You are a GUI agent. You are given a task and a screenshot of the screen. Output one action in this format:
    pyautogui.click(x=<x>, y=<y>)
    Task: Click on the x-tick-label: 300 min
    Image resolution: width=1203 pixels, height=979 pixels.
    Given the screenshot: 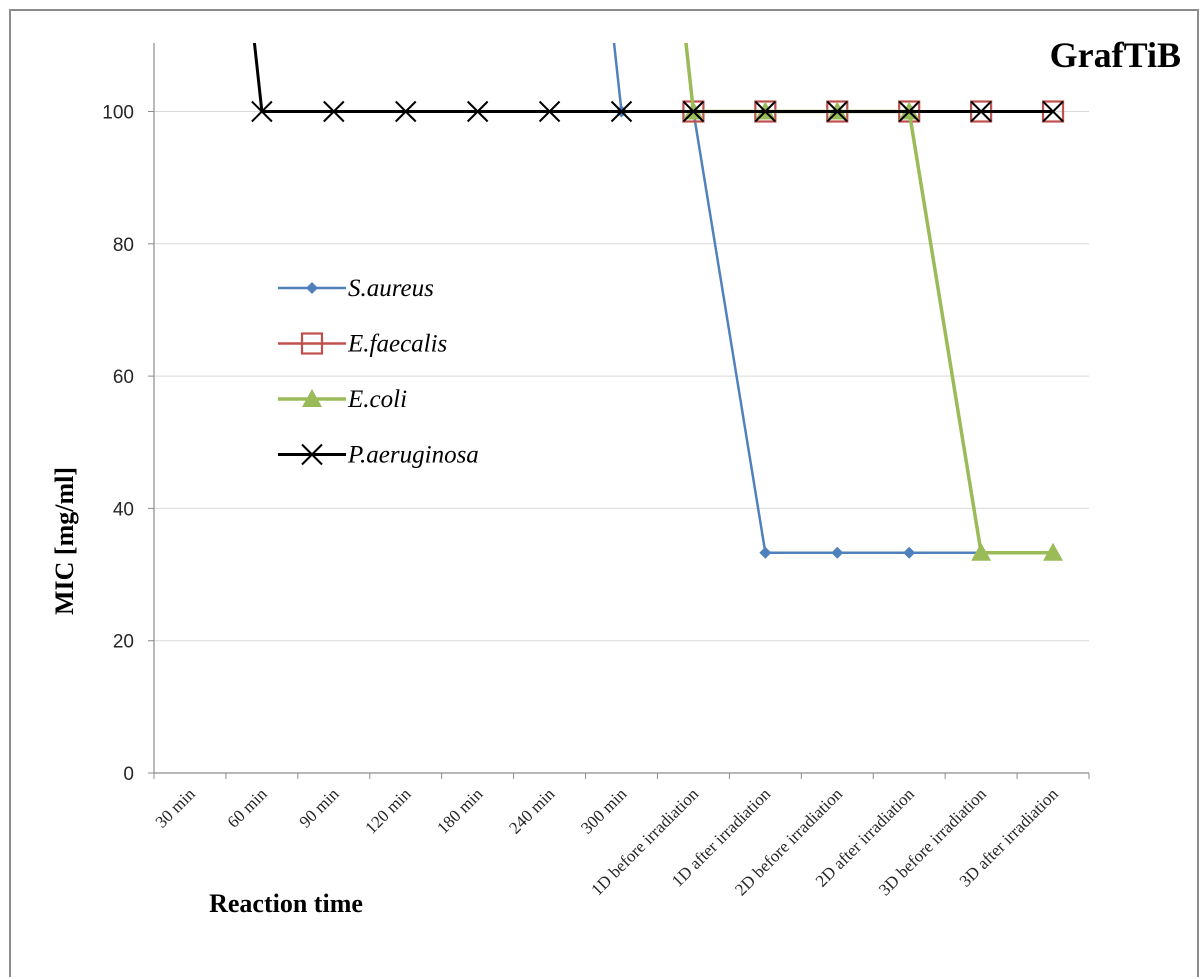 What is the action you would take?
    pyautogui.click(x=604, y=811)
    